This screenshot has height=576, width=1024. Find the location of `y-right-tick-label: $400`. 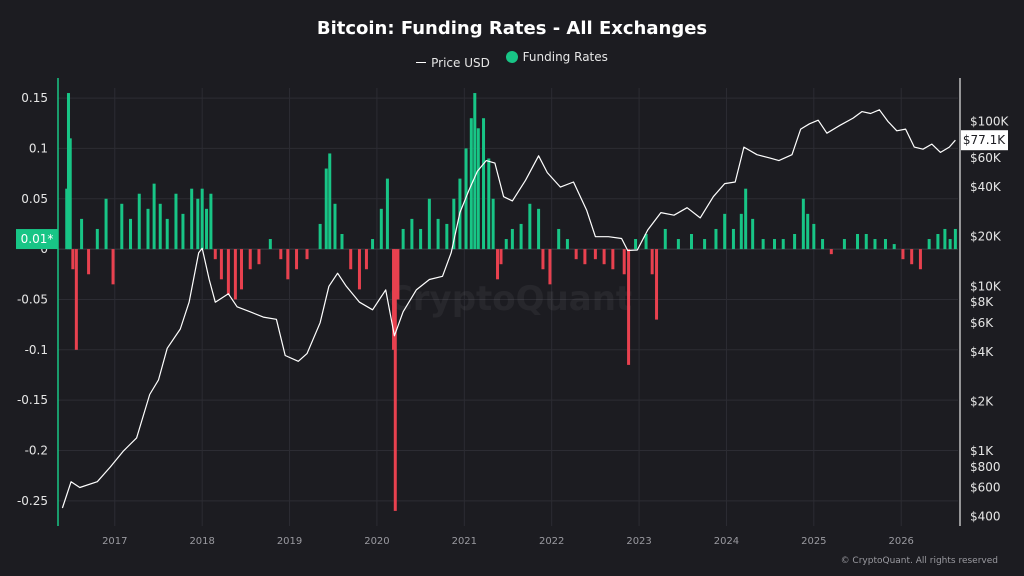

y-right-tick-label: $400 is located at coordinates (985, 516).